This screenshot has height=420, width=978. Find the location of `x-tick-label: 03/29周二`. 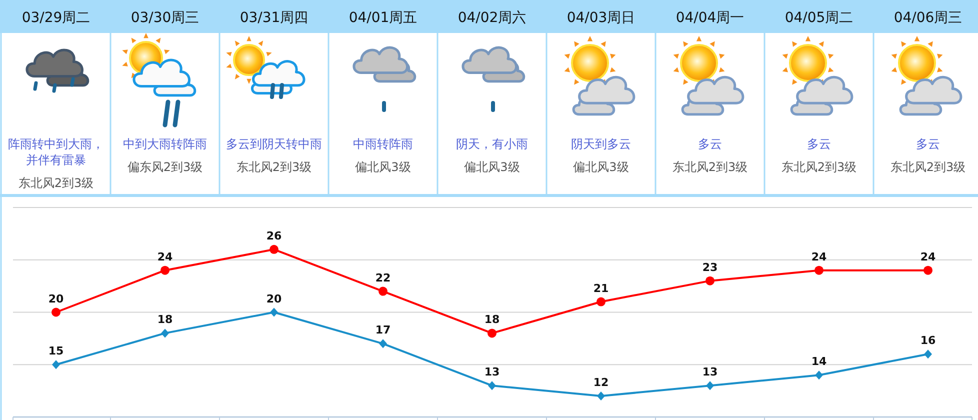

x-tick-label: 03/29周二 is located at coordinates (56, 18).